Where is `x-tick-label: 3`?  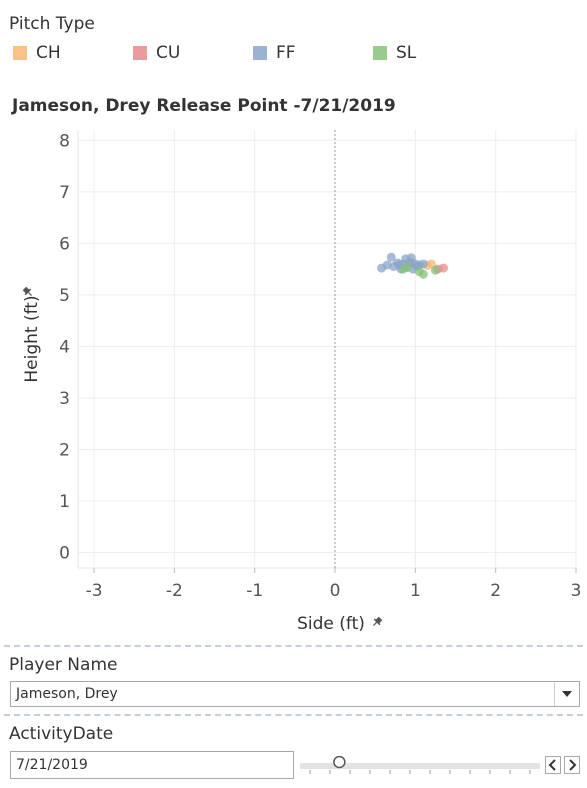 x-tick-label: 3 is located at coordinates (576, 591).